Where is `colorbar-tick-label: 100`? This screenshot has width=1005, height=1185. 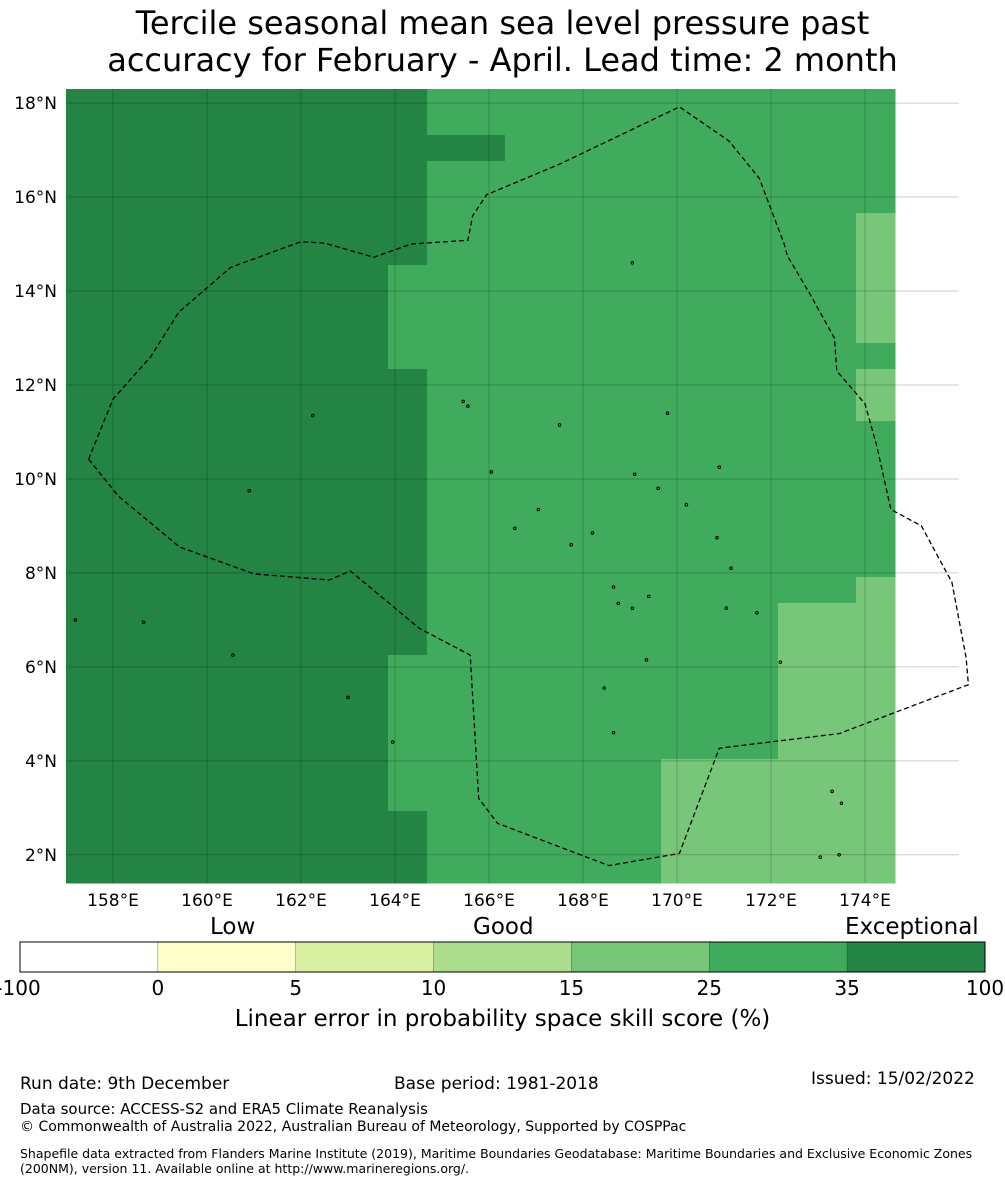 colorbar-tick-label: 100 is located at coordinates (985, 988).